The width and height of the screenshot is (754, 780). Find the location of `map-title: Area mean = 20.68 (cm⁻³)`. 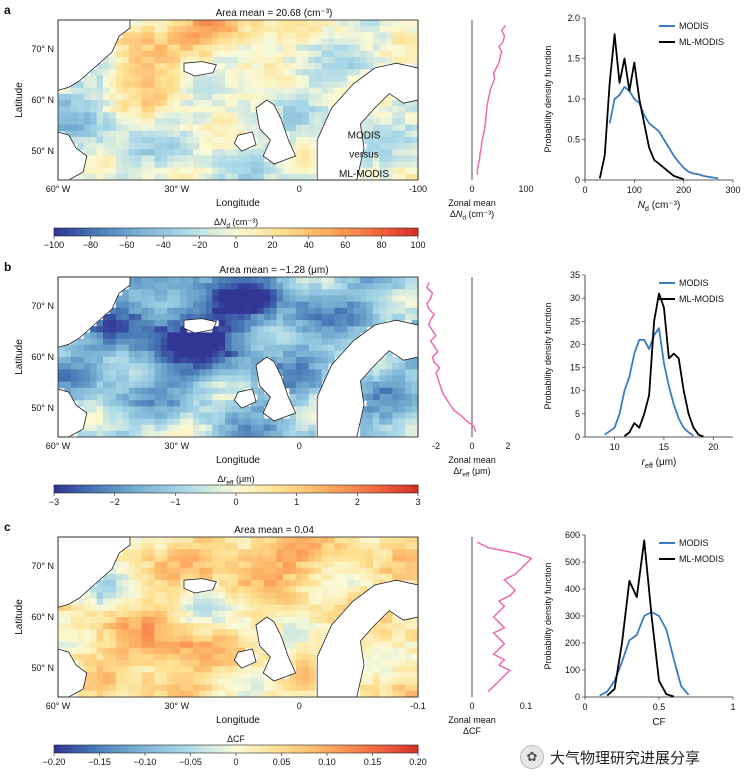

map-title: Area mean = 20.68 (cm⁻³) is located at coordinates (274, 13).